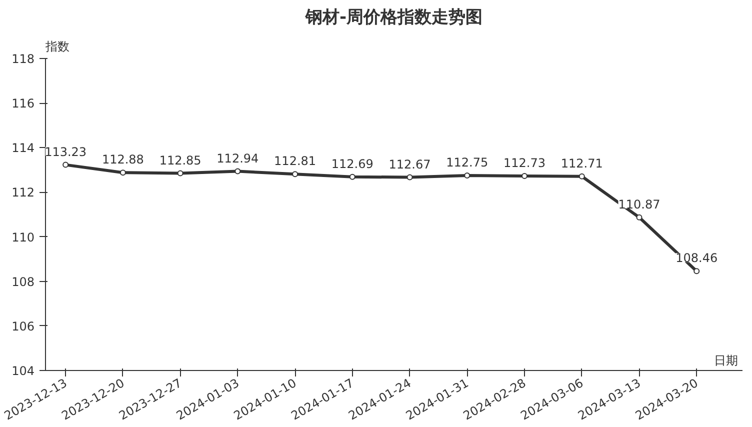 This screenshot has height=427, width=752. Describe the element at coordinates (639, 204) in the screenshot. I see `data-label: 110.87` at that location.